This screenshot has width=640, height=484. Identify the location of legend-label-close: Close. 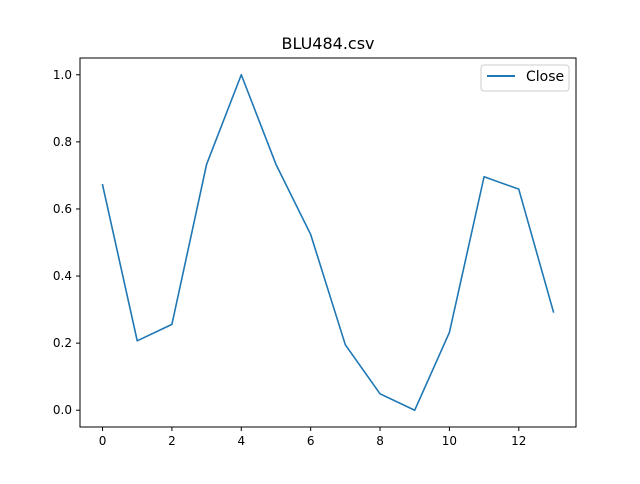
(545, 77).